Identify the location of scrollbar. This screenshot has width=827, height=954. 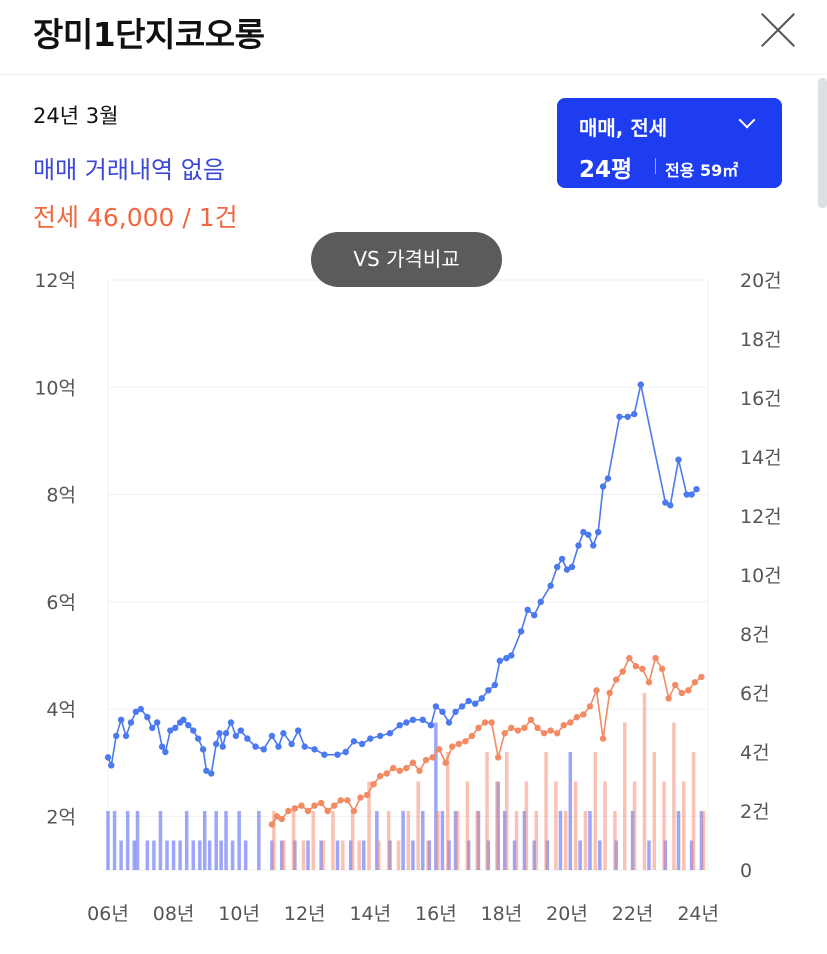
(822, 143).